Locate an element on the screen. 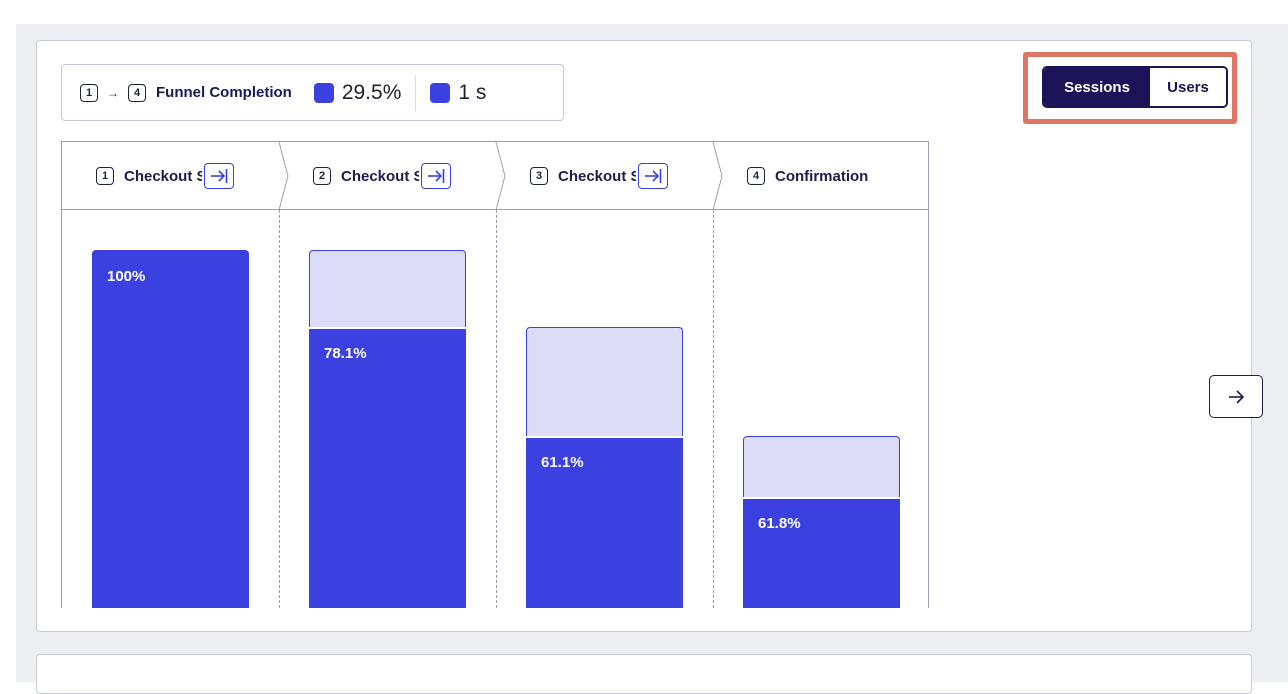 This screenshot has height=694, width=1288. step-3-jump-button is located at coordinates (653, 176).